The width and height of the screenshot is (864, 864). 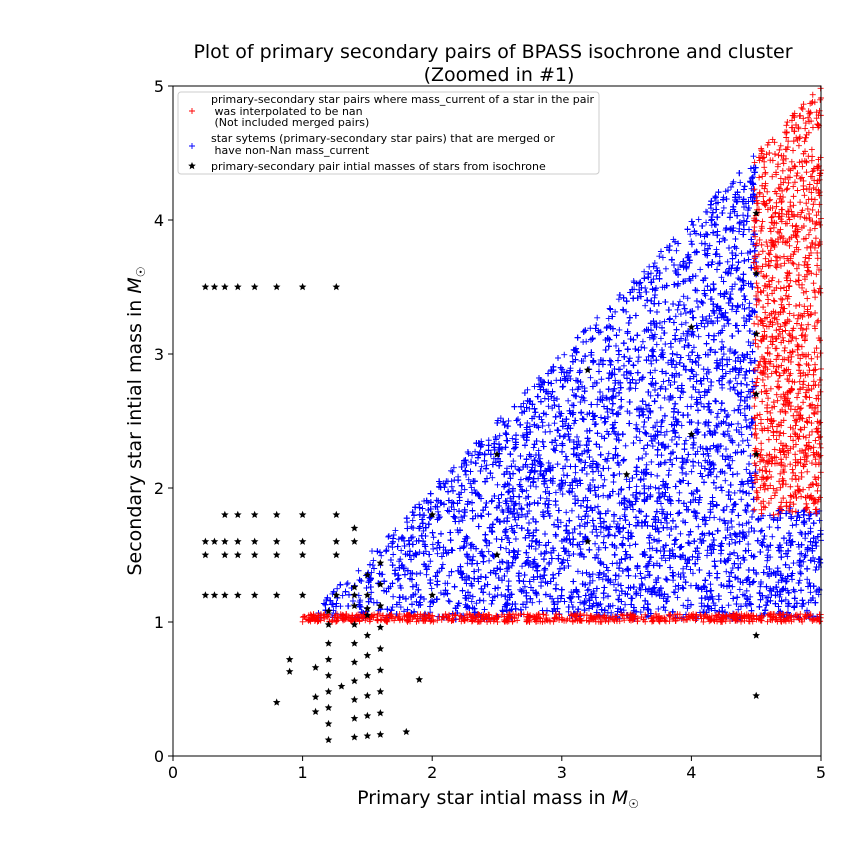 I want to click on chart-title-line-2: (Zoomed in #1), so click(x=499, y=75).